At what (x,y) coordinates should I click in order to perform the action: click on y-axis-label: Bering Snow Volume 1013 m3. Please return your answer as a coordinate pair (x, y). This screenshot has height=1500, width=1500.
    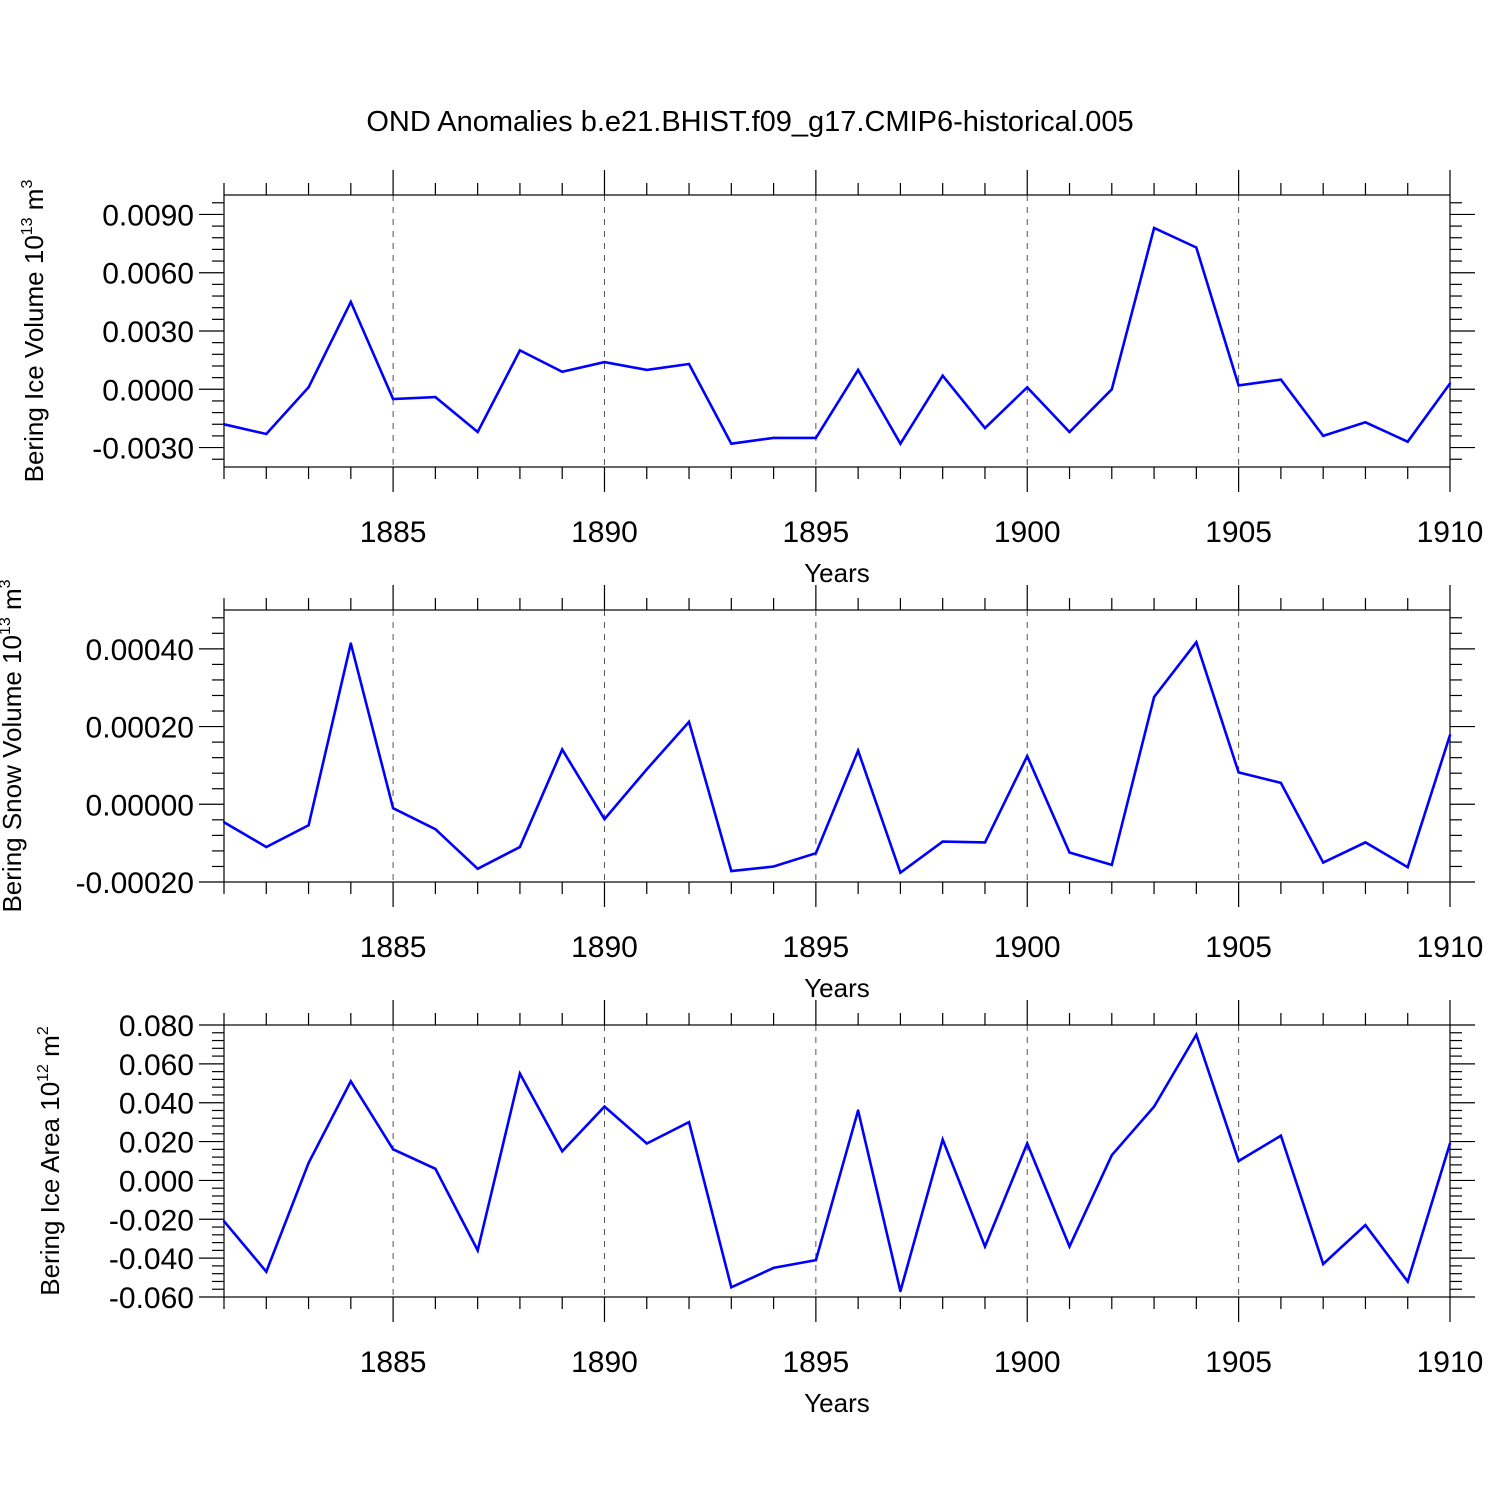
    Looking at the image, I should click on (13, 745).